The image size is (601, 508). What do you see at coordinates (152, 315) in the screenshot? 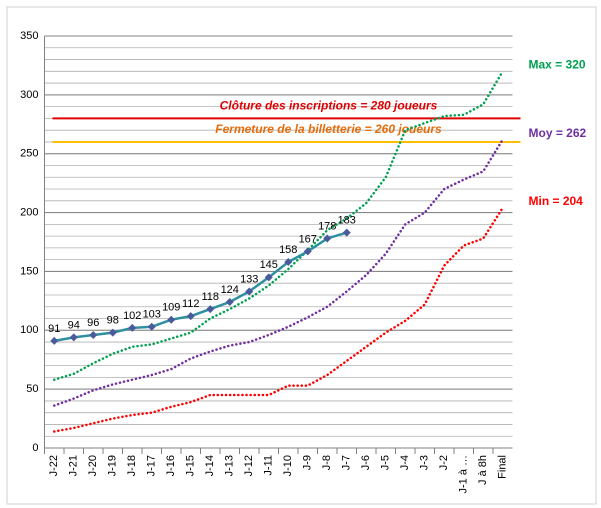
I see `data-label: 103` at bounding box center [152, 315].